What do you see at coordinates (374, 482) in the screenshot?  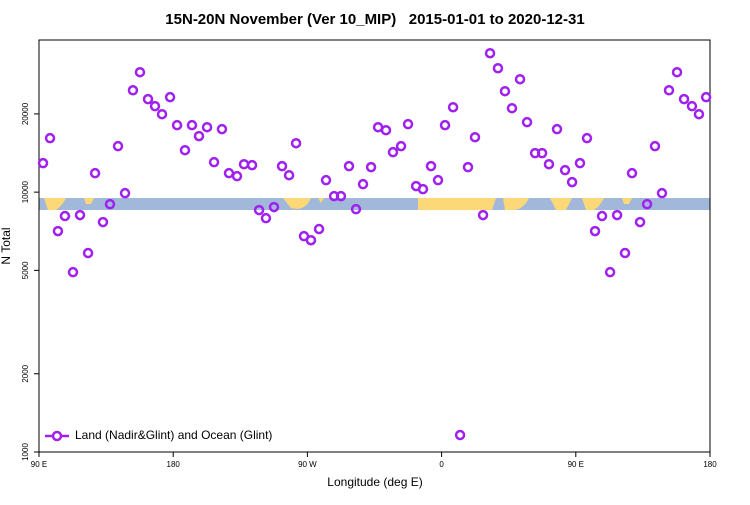 I see `x-axis-label: Longitude (deg E)` at bounding box center [374, 482].